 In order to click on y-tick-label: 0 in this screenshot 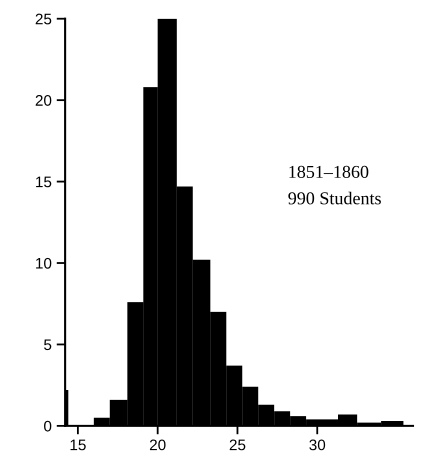, I will do `click(48, 426)`.